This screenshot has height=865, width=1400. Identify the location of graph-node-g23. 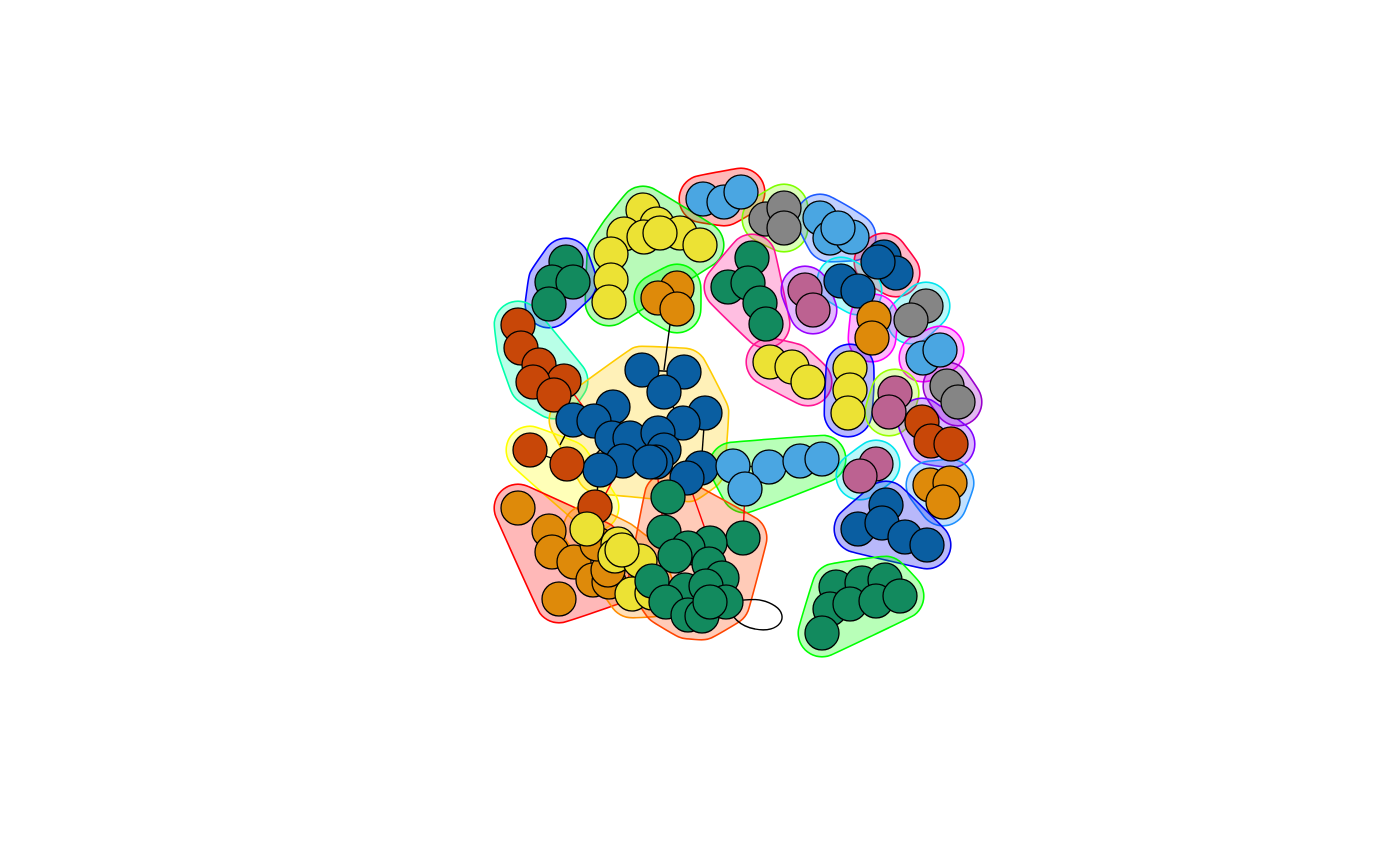
(860, 476).